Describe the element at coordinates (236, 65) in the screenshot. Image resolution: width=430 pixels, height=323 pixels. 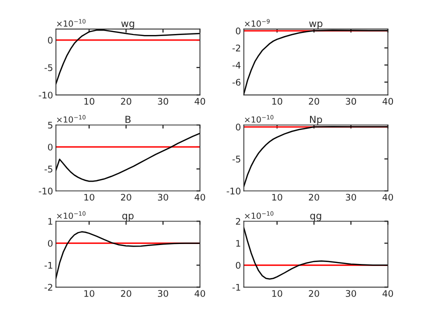
I see `y-tick-label: -4` at that location.